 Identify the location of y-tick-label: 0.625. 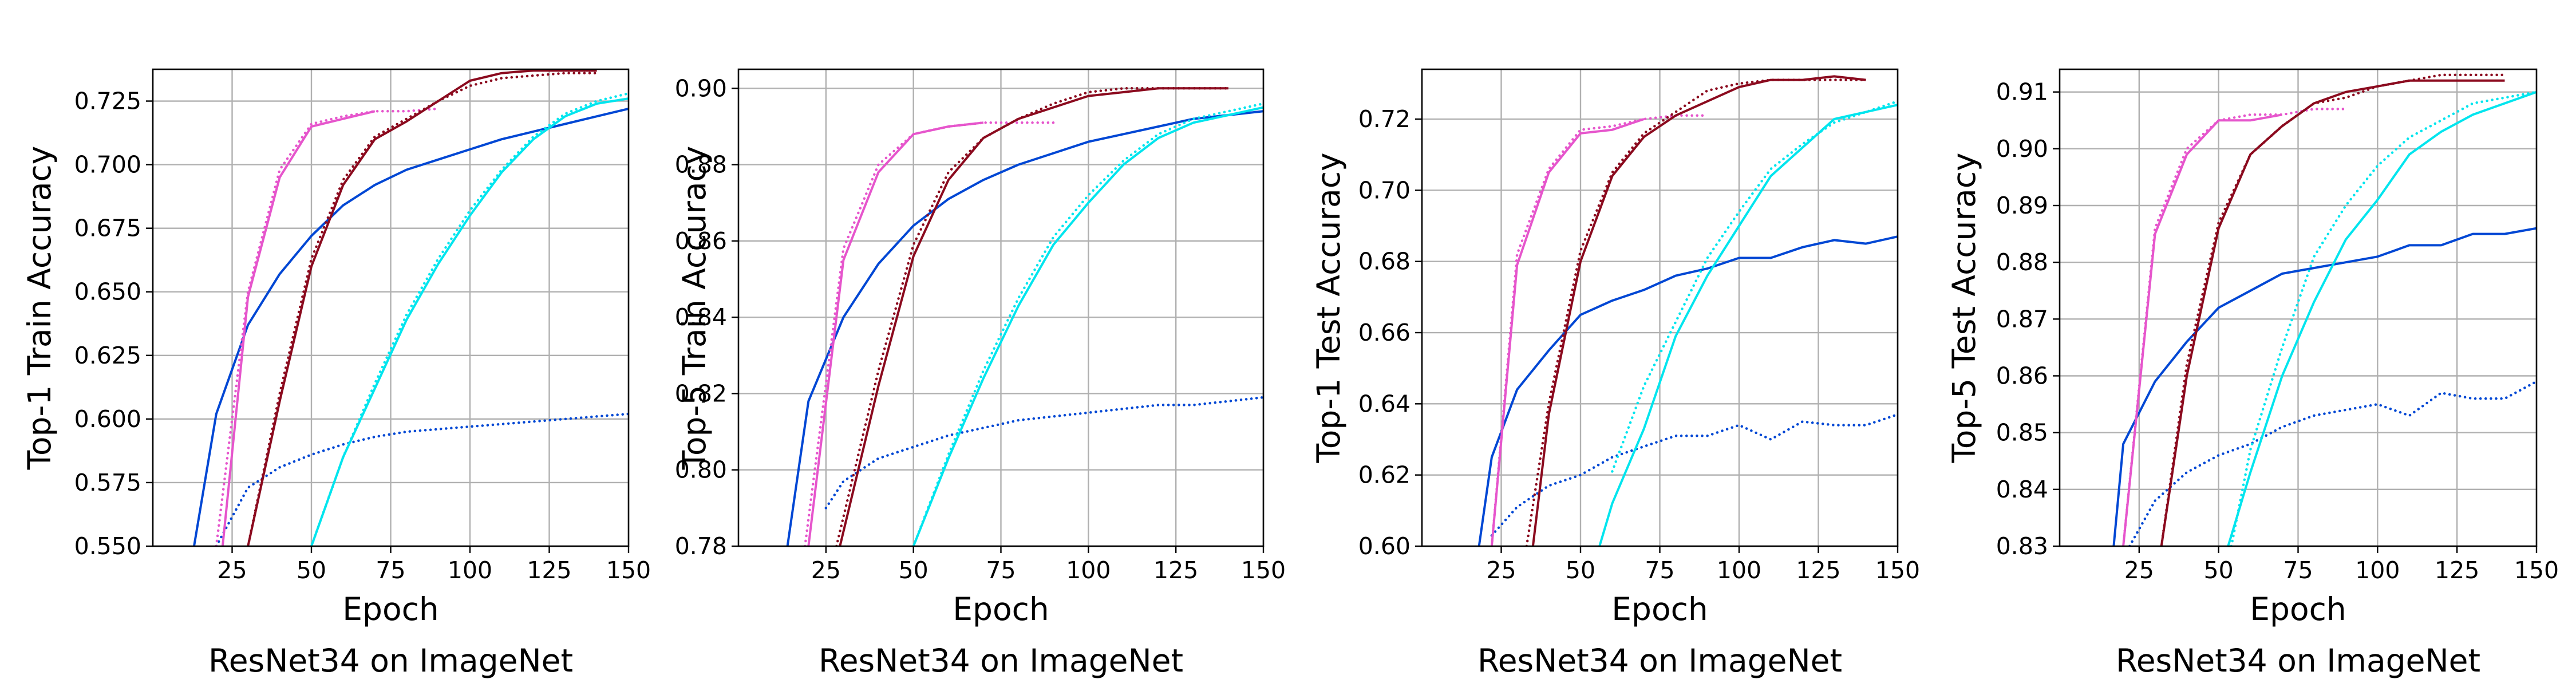
(107, 355).